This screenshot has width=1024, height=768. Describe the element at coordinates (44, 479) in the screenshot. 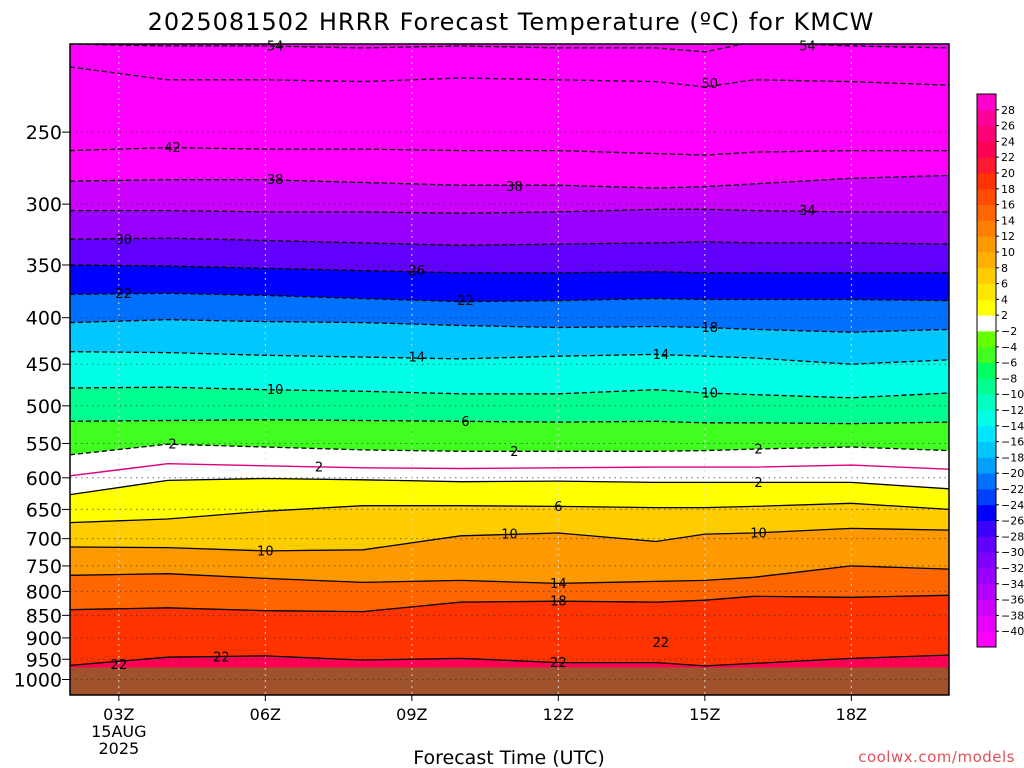

I see `pressure-tick-label: 600` at that location.